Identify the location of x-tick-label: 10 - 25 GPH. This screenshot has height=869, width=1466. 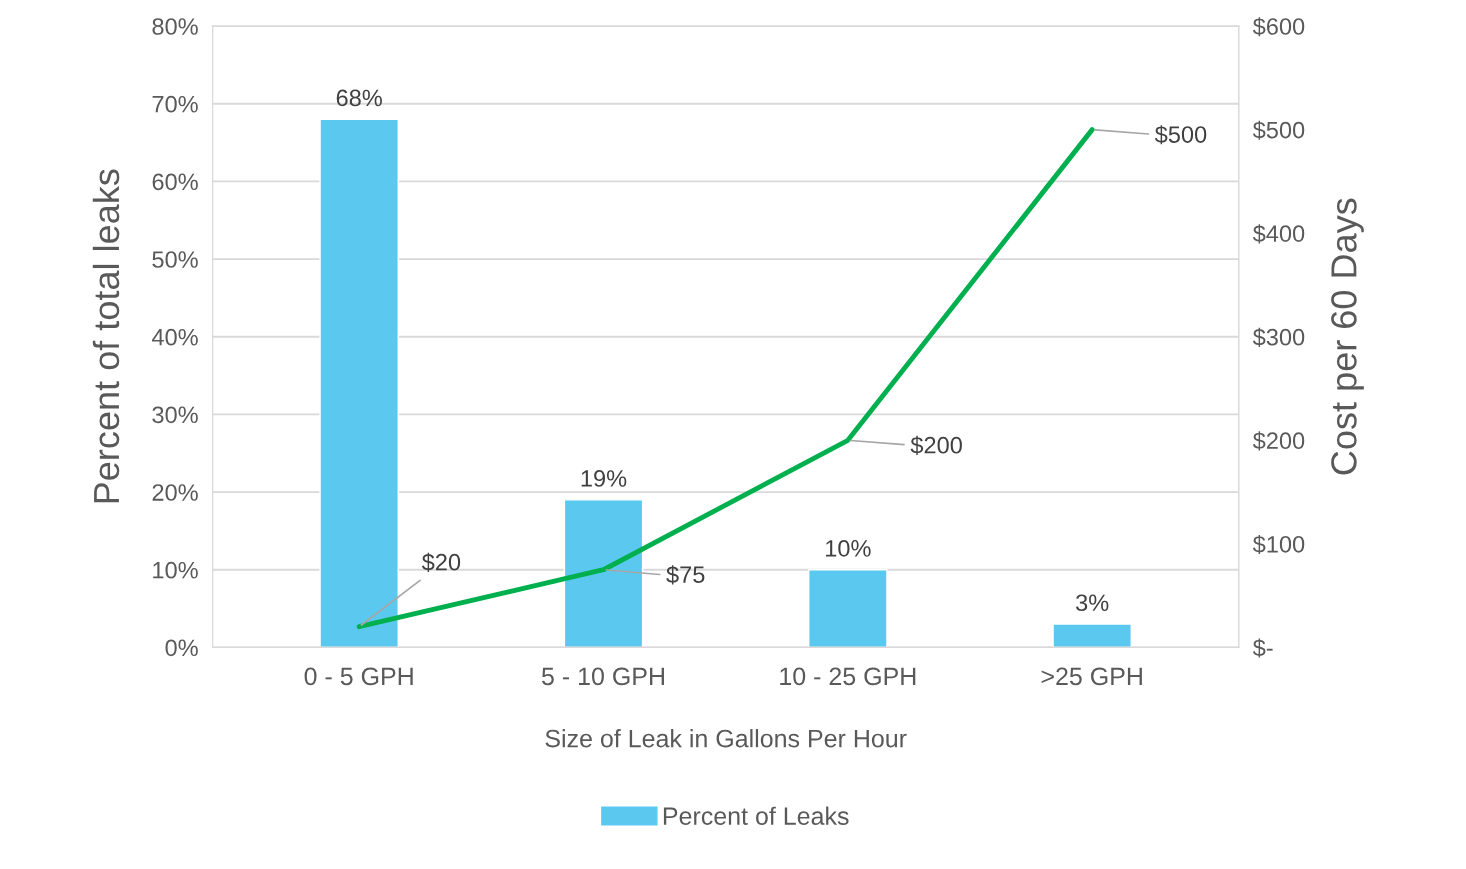
(848, 676).